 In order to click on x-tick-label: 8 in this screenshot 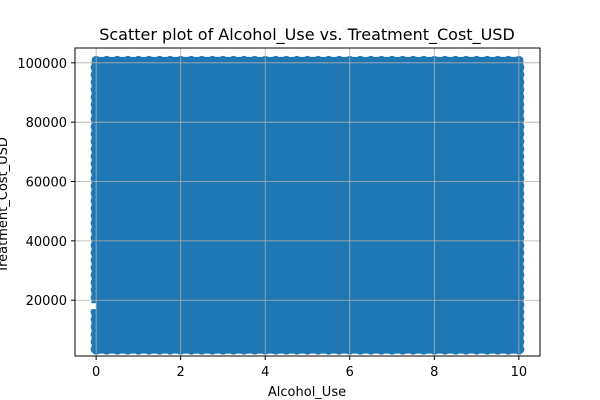, I will do `click(434, 372)`.